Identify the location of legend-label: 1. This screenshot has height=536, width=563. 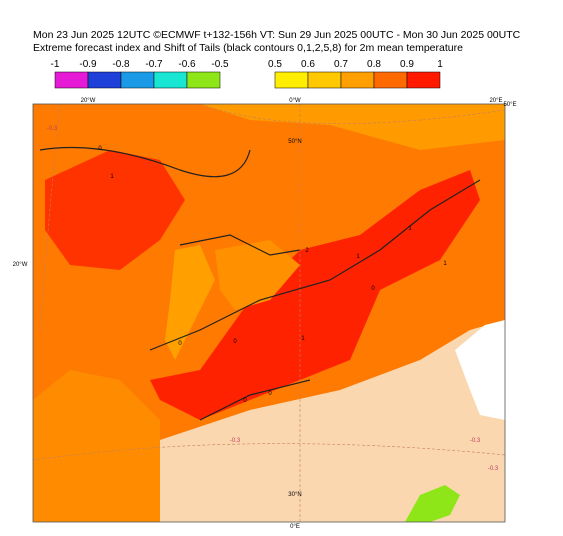
(440, 64).